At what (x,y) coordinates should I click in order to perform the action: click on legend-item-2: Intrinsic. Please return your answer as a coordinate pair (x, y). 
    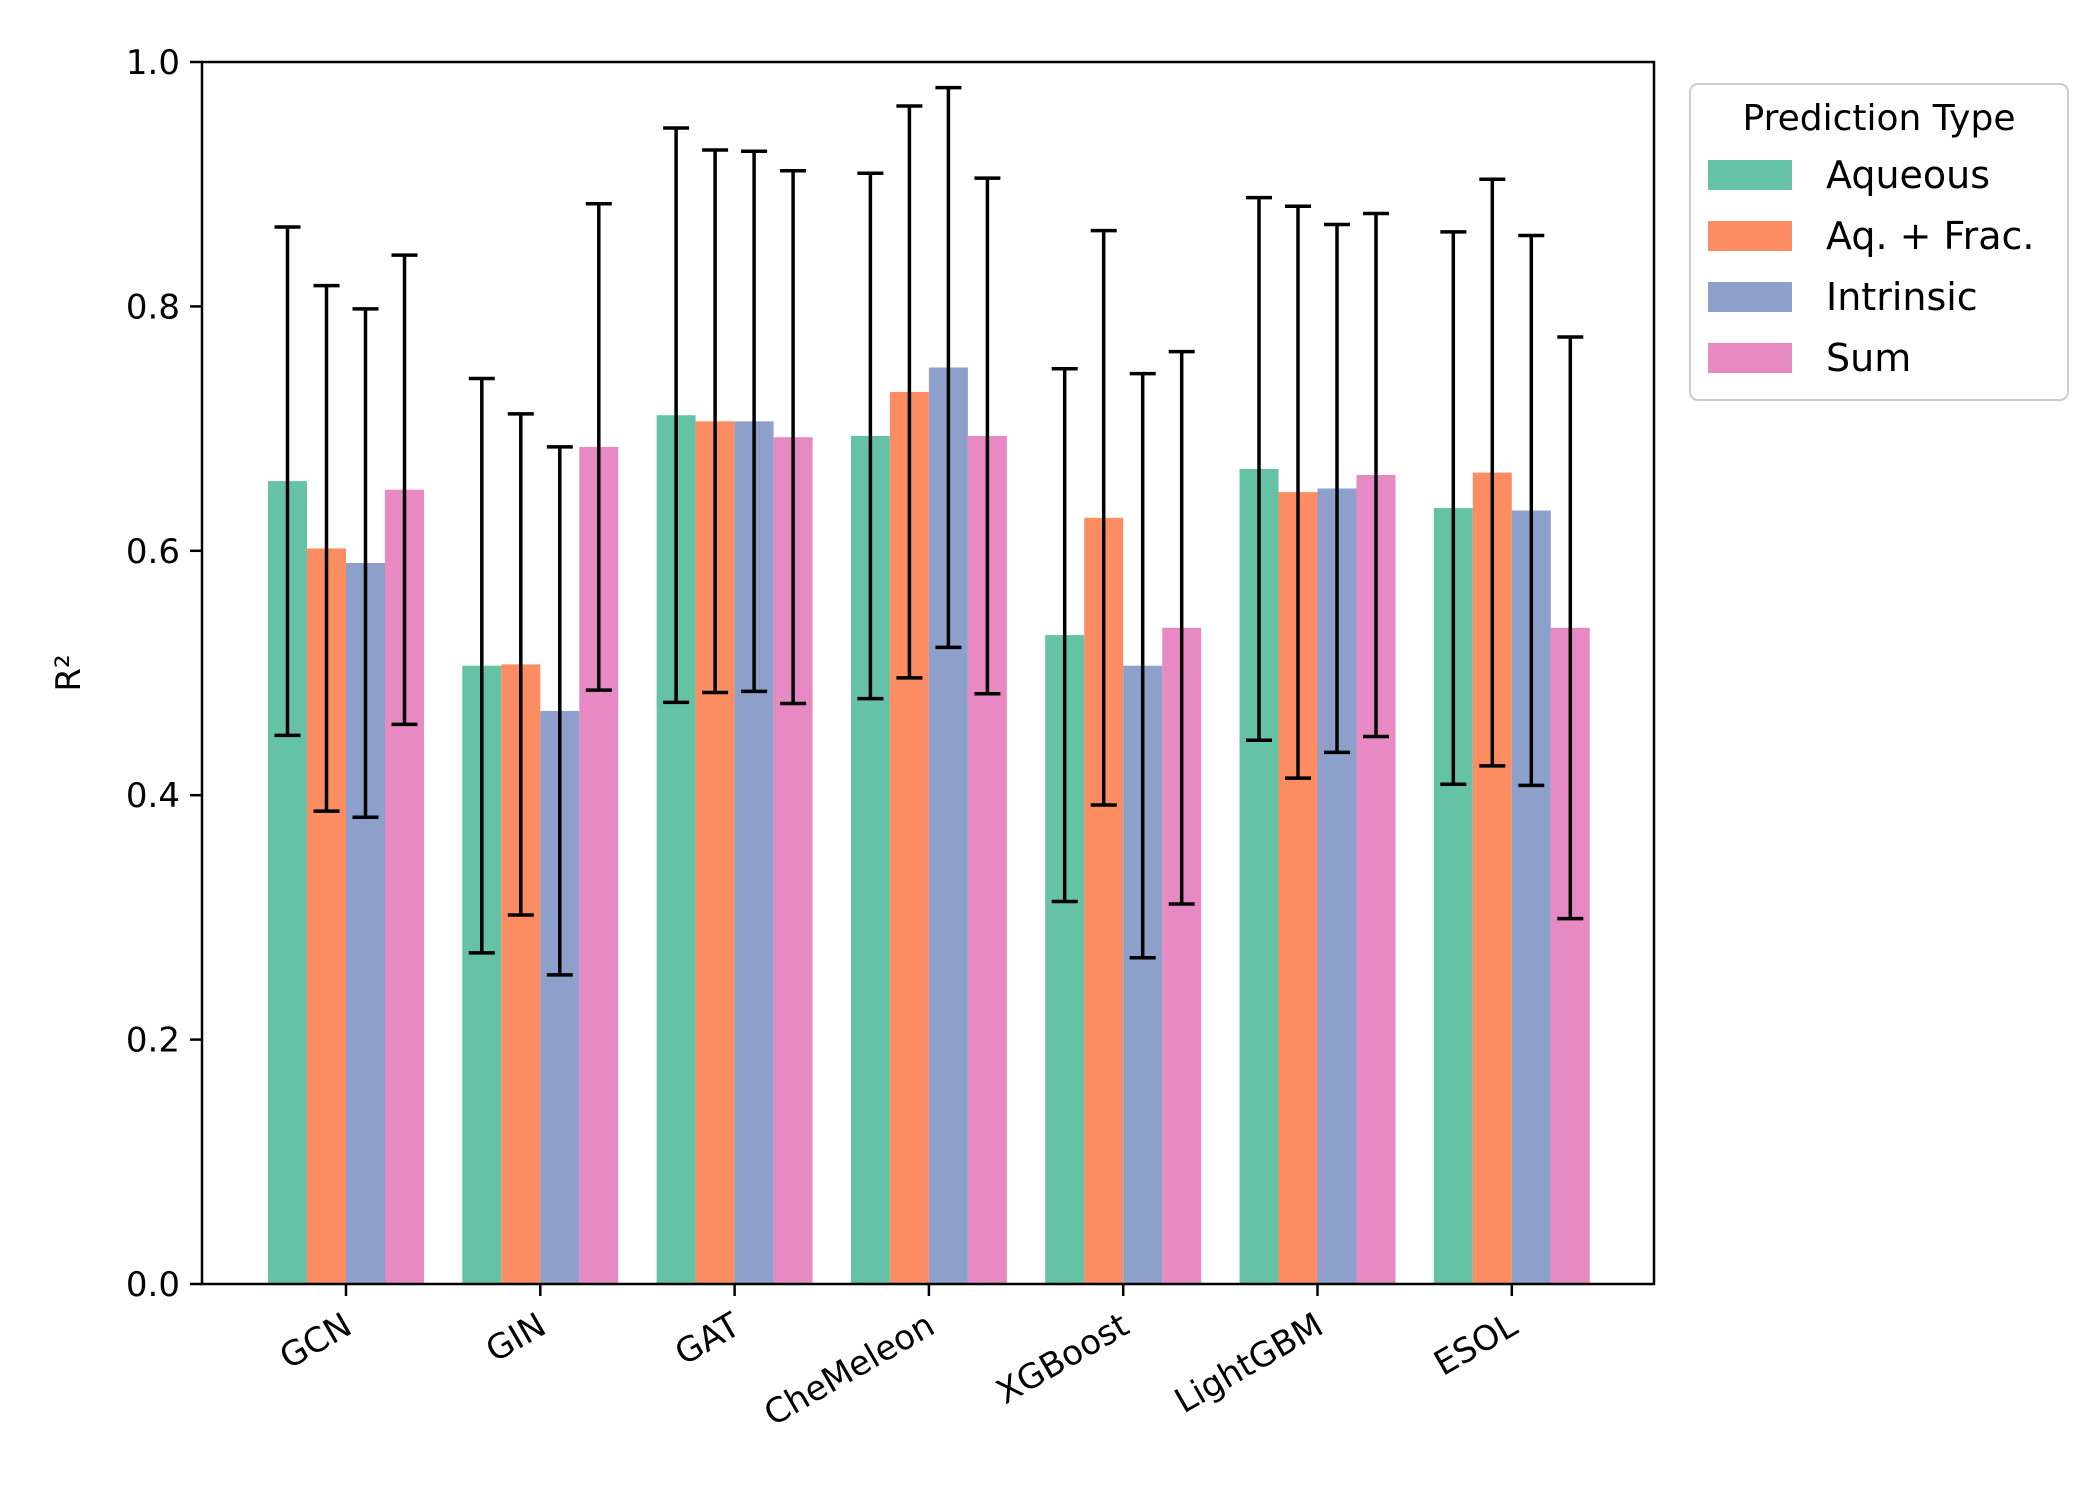
    Looking at the image, I should click on (1843, 297).